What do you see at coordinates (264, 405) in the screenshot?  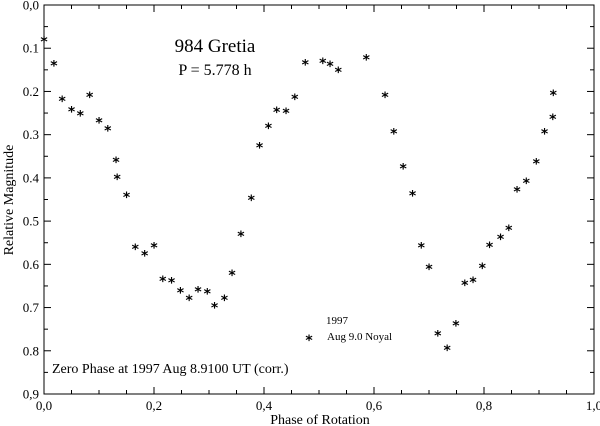 I see `x-tick-label: 0,4` at bounding box center [264, 405].